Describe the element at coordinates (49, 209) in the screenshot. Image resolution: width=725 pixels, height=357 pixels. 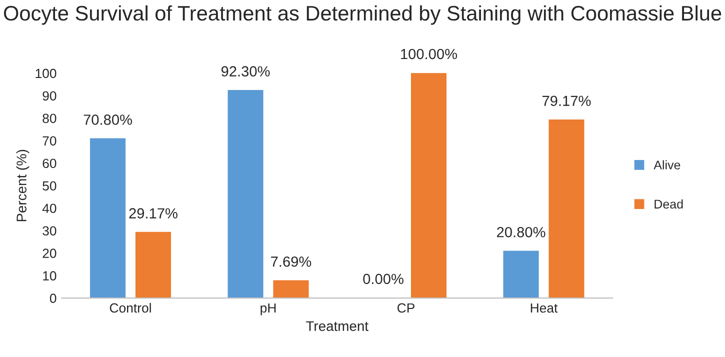
I see `y-tick-label: 40` at that location.